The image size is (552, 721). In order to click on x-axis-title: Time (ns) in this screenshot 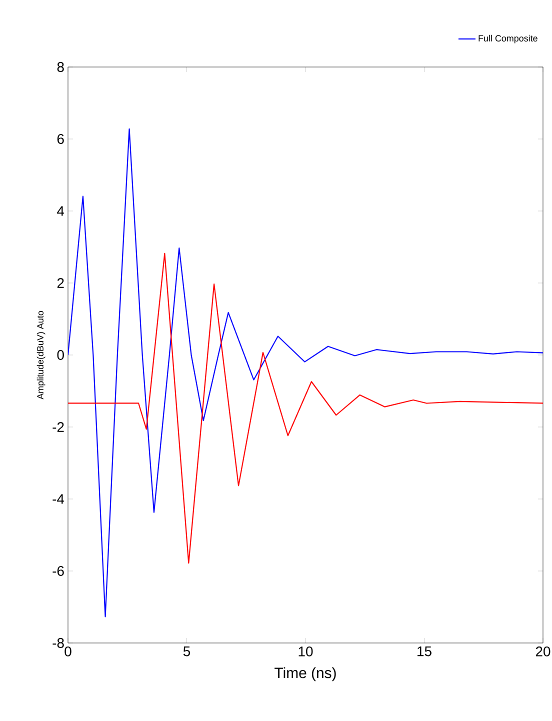, I will do `click(305, 674)`.